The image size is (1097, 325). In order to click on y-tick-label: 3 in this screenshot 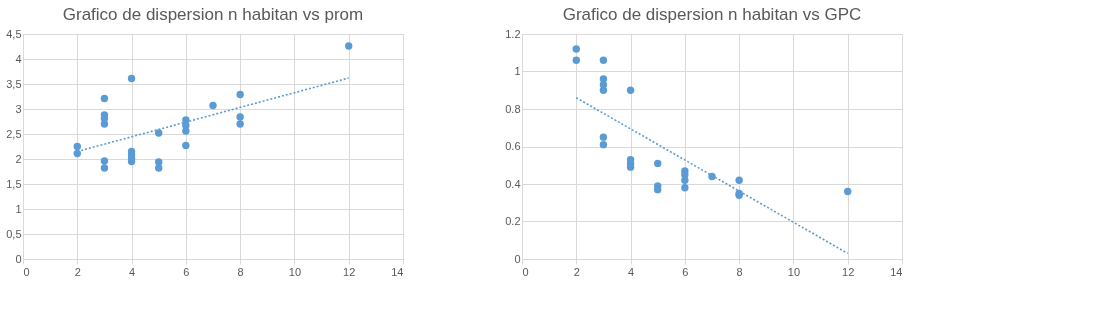, I will do `click(18, 108)`.